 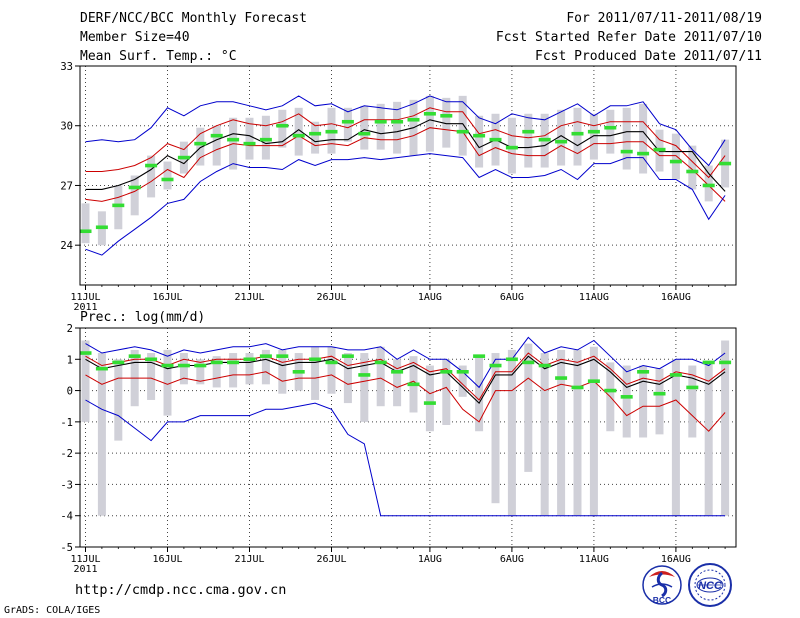 I want to click on temp-xtick-label: 6AUG, so click(x=512, y=297).